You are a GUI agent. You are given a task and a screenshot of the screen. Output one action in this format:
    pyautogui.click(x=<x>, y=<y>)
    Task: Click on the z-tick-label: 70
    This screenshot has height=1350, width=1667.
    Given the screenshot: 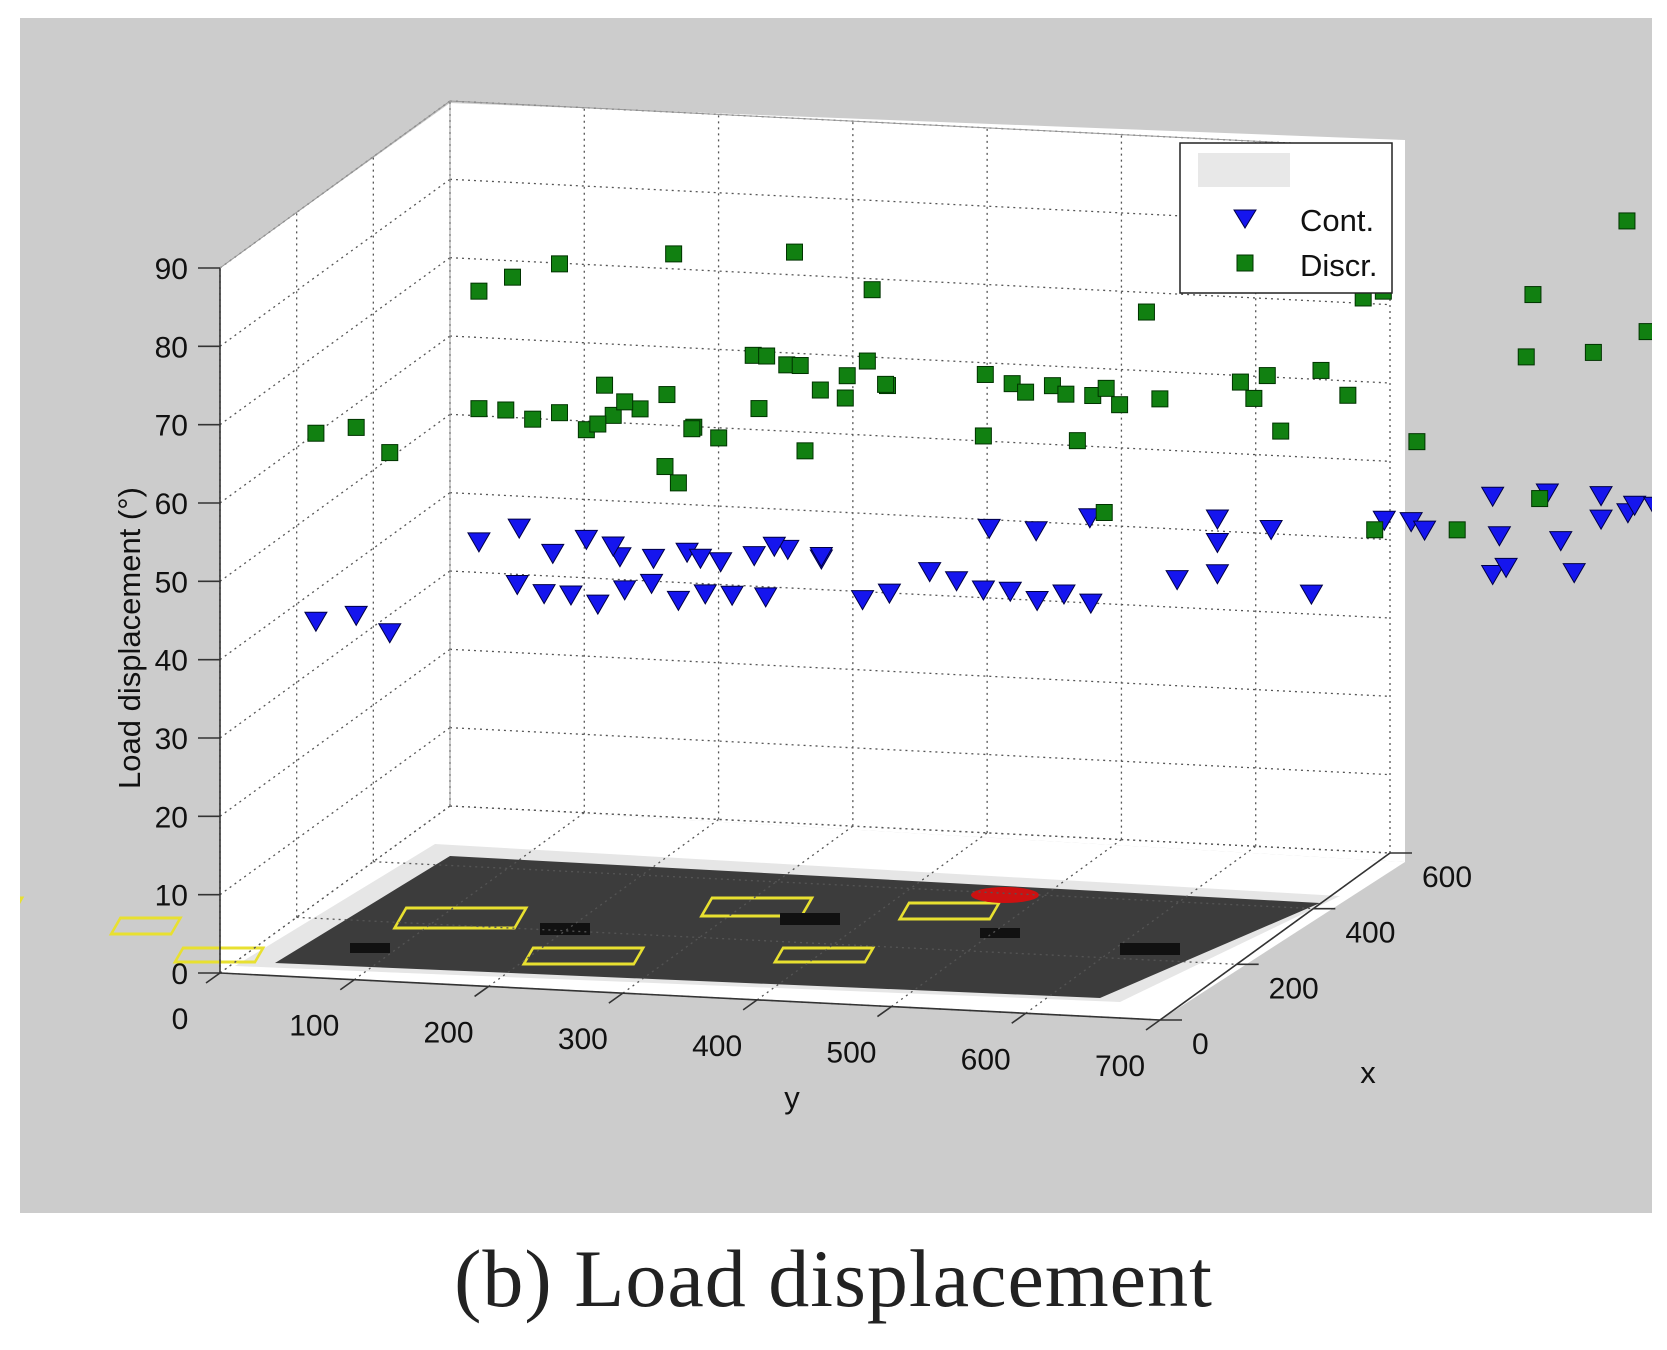 What is the action you would take?
    pyautogui.click(x=171, y=426)
    